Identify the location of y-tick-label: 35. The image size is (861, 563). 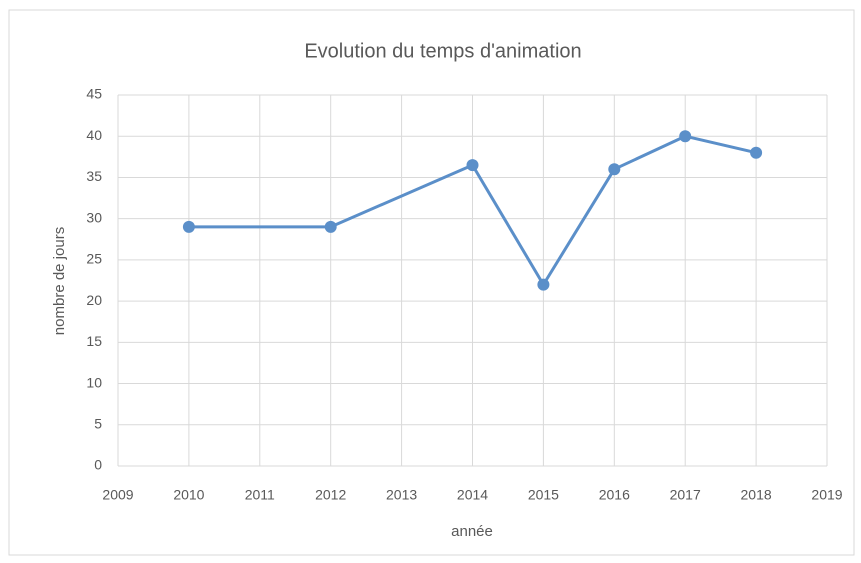
(94, 176).